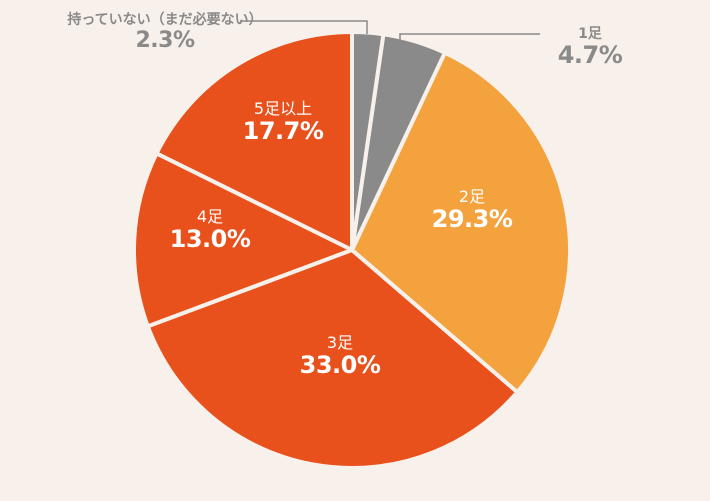 The width and height of the screenshot is (710, 501). Describe the element at coordinates (304, 27) in the screenshot. I see `leader-line-none` at that location.